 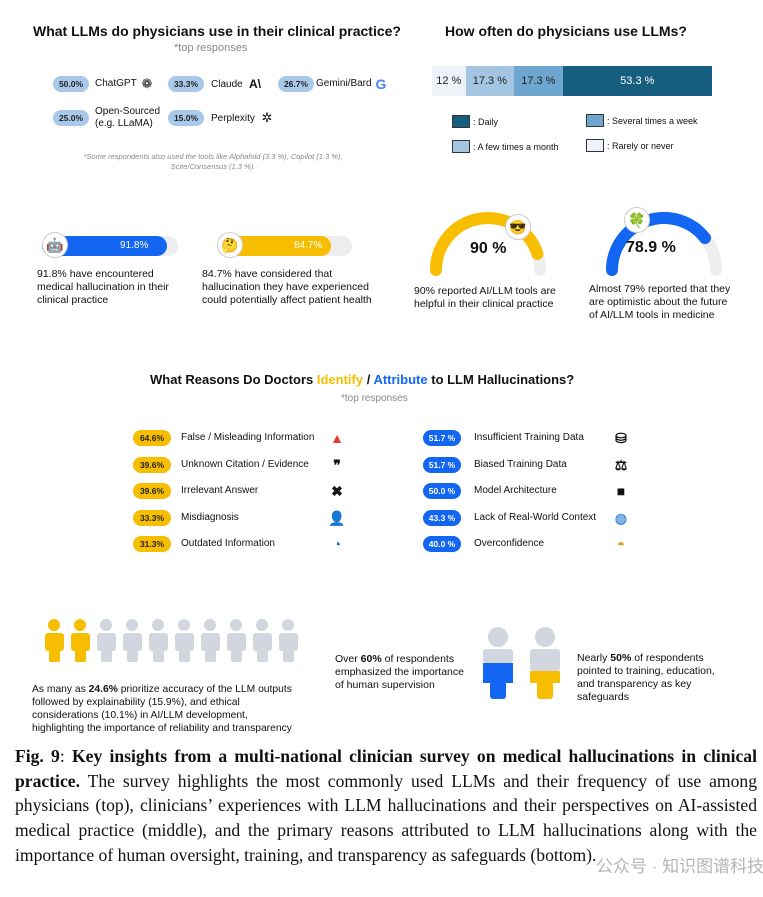 What do you see at coordinates (60, 689) in the screenshot?
I see `t: As many as` at bounding box center [60, 689].